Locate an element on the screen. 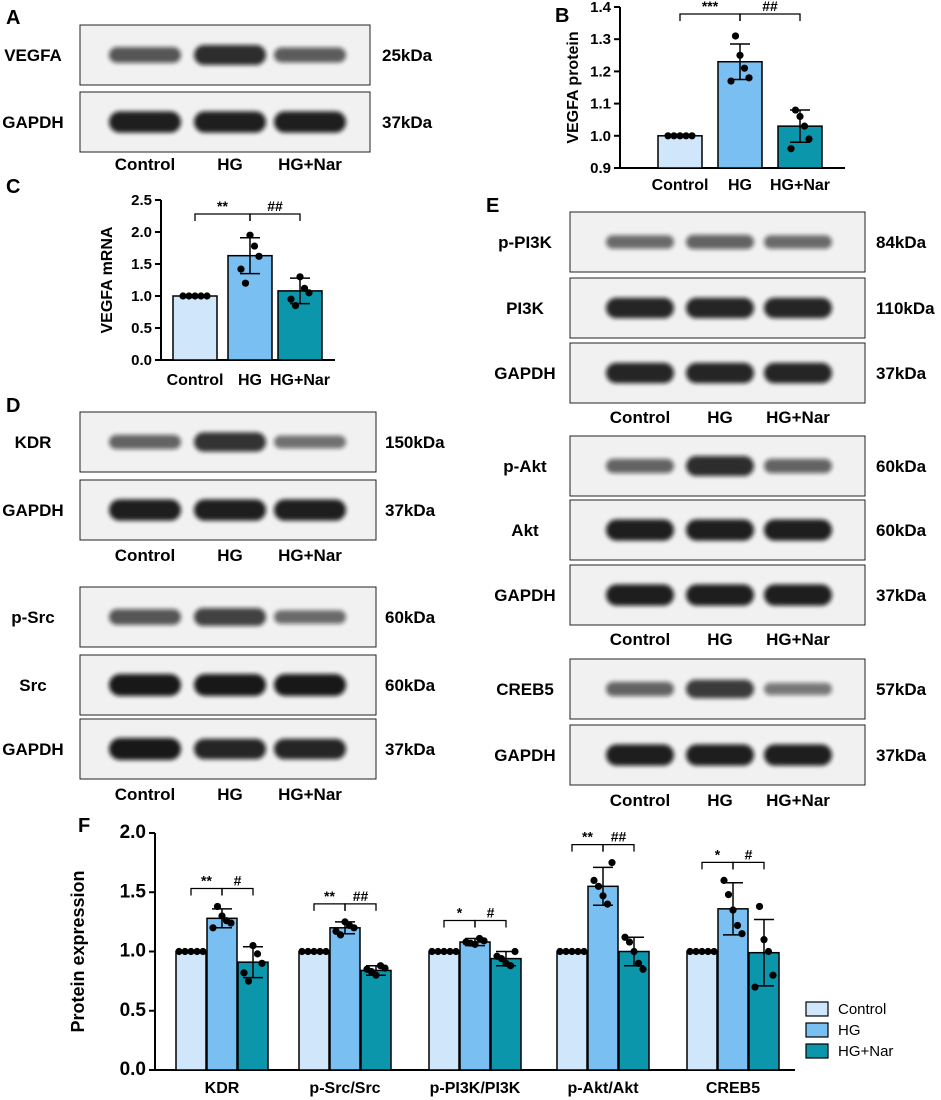  panel-c-y-tick-label: 0.0 is located at coordinates (141, 360).